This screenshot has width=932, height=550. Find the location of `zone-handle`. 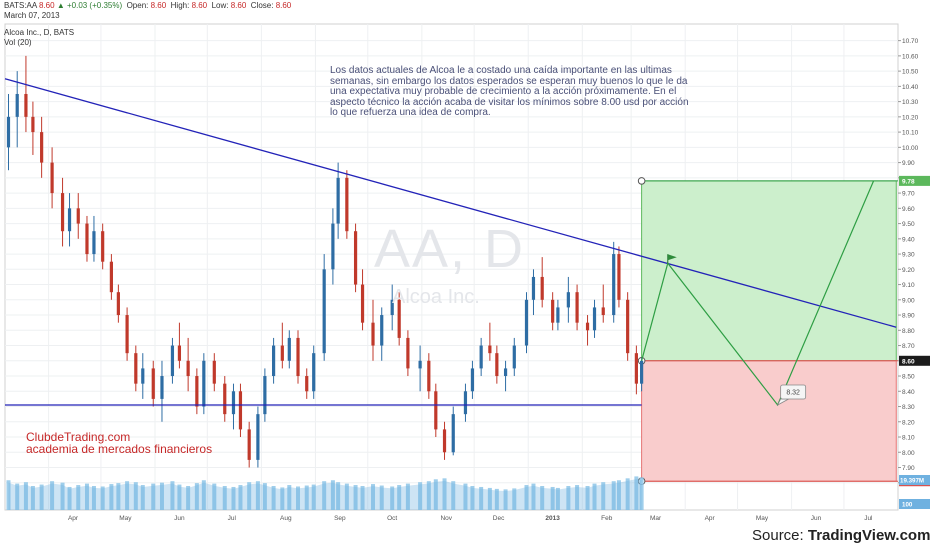

zone-handle is located at coordinates (641, 181).